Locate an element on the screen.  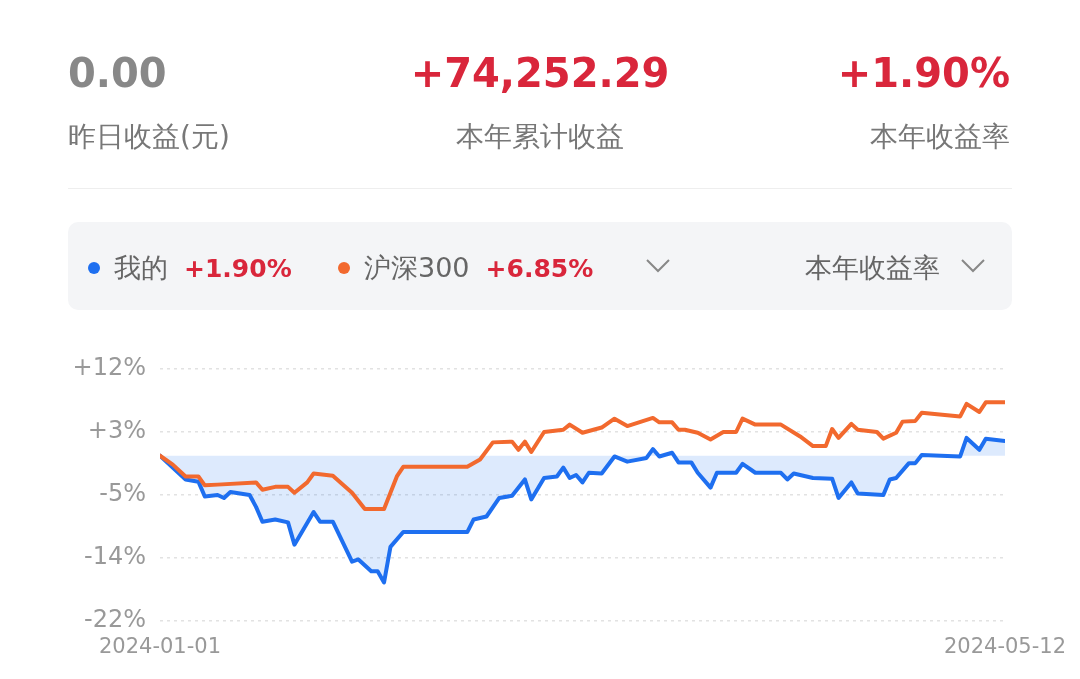
y-tick-label: +12% is located at coordinates (109, 367).